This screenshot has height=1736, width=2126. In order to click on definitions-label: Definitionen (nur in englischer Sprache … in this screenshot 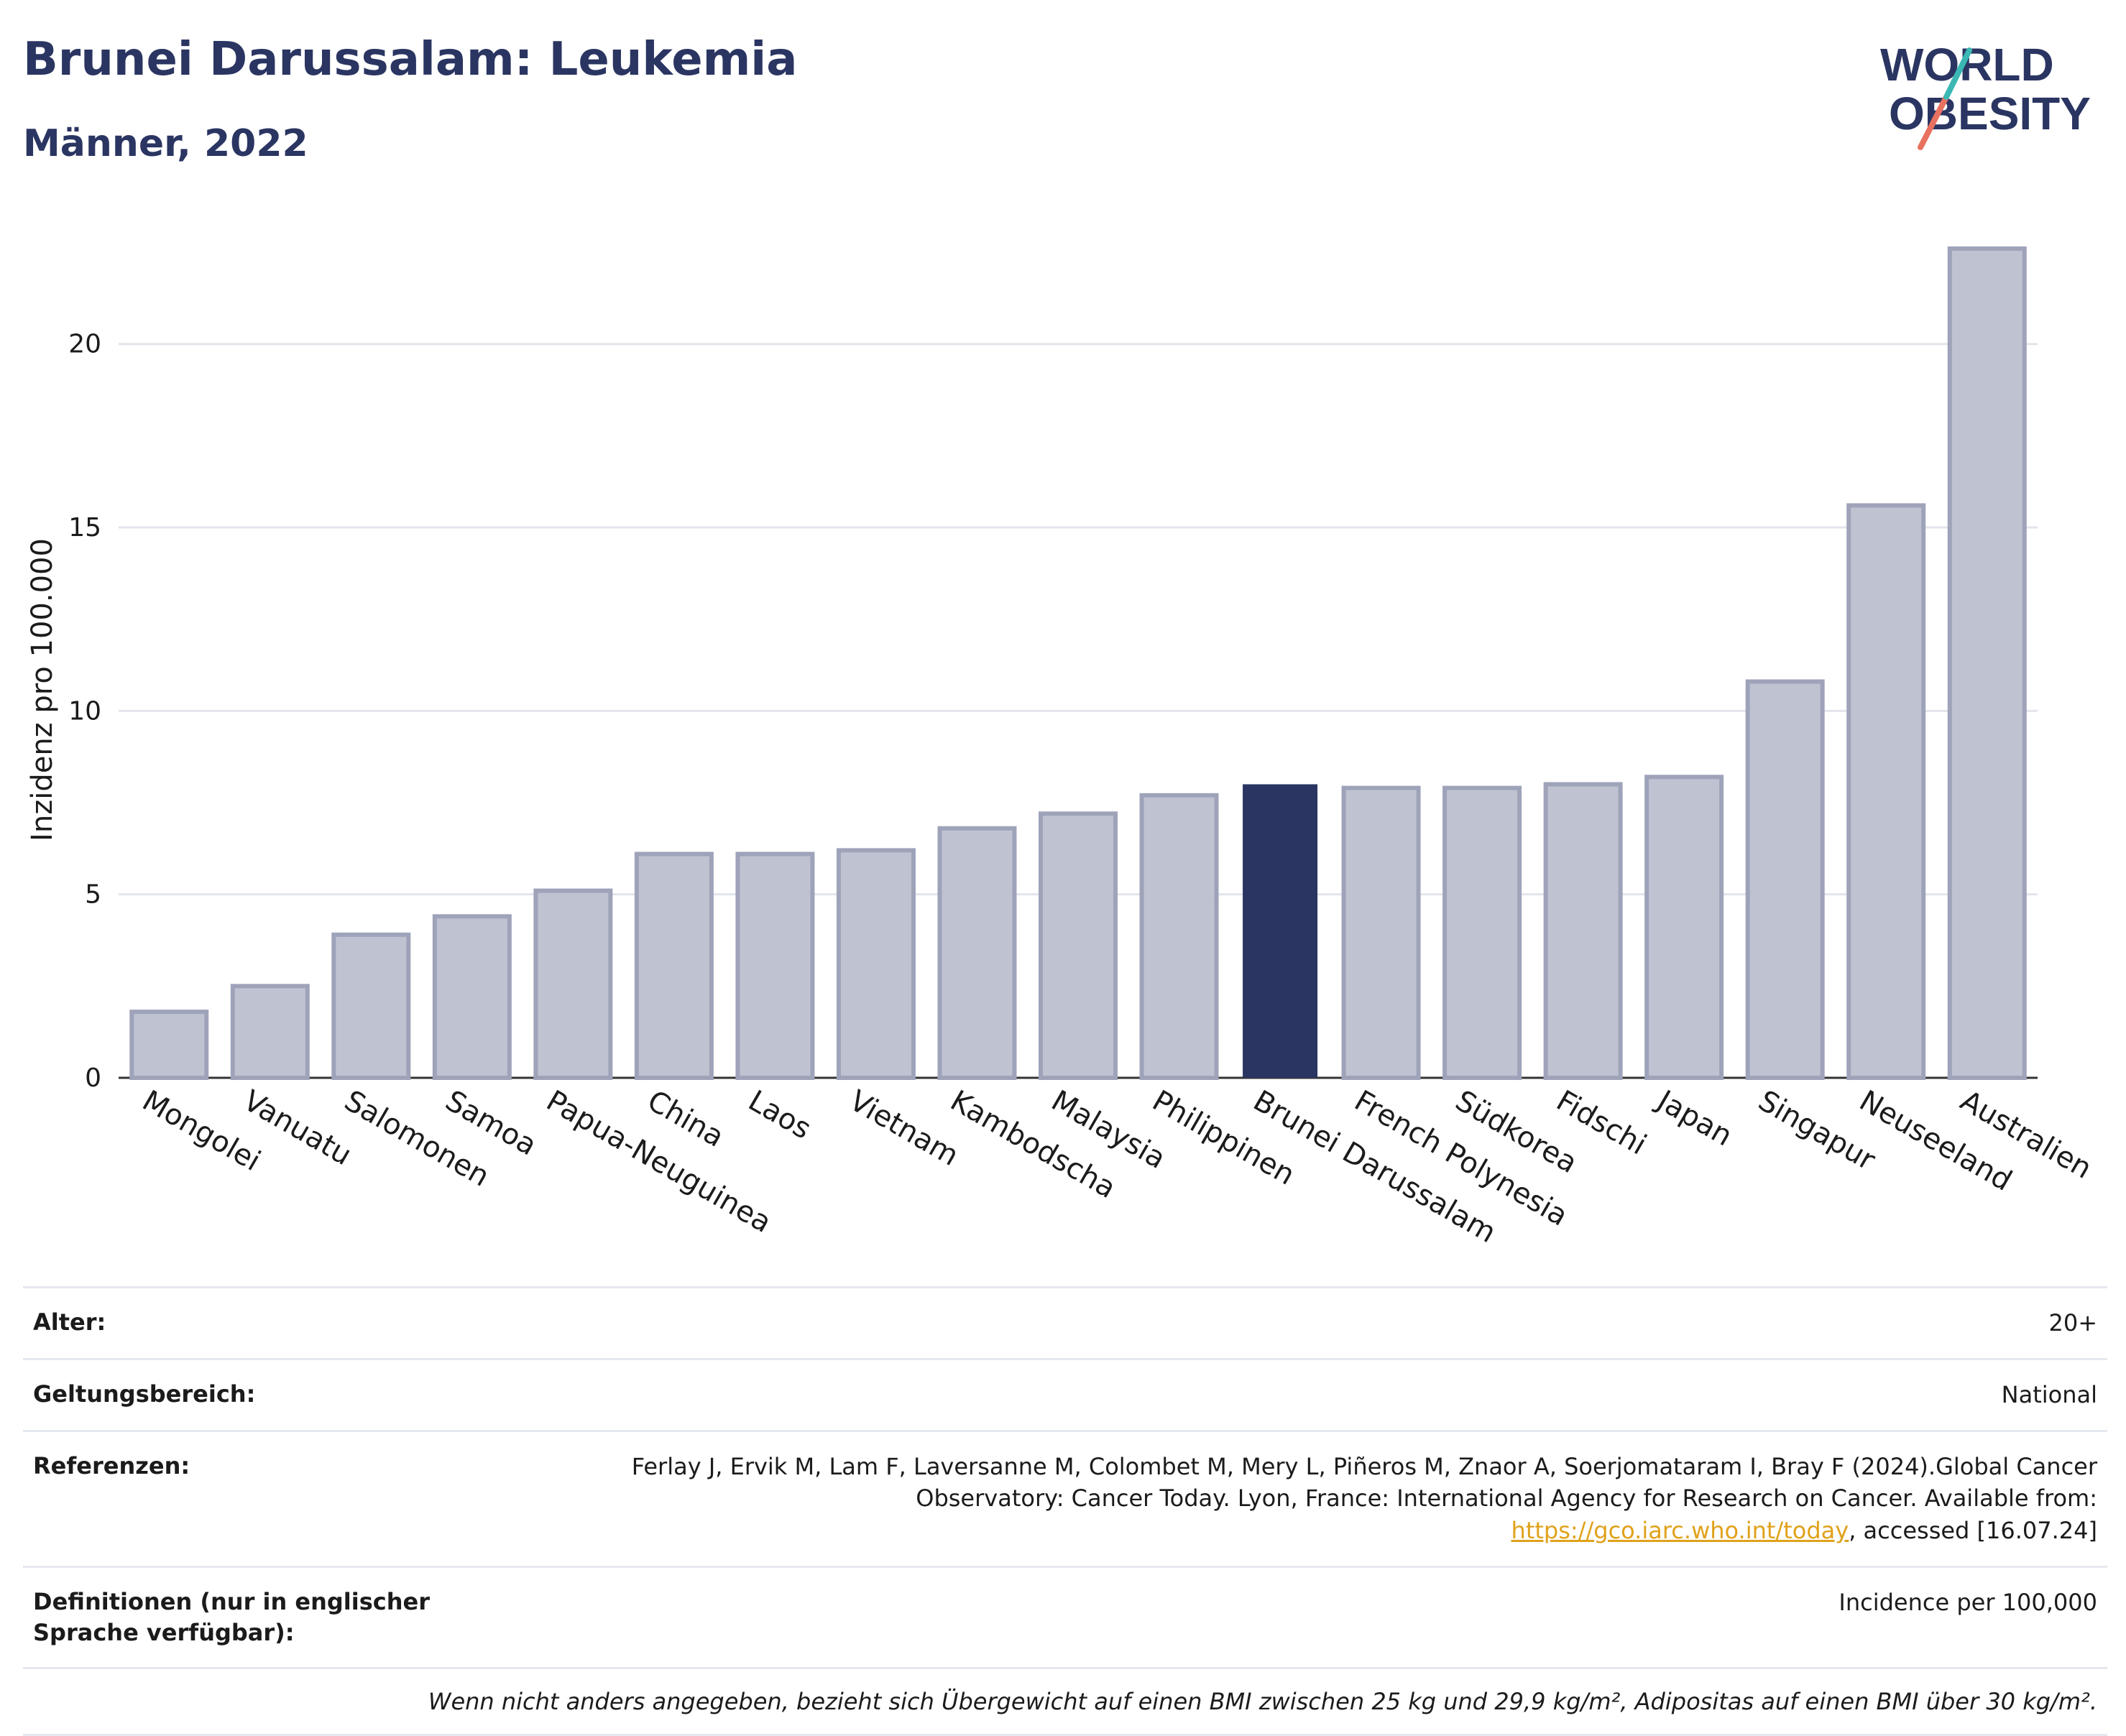, I will do `click(231, 1617)`.